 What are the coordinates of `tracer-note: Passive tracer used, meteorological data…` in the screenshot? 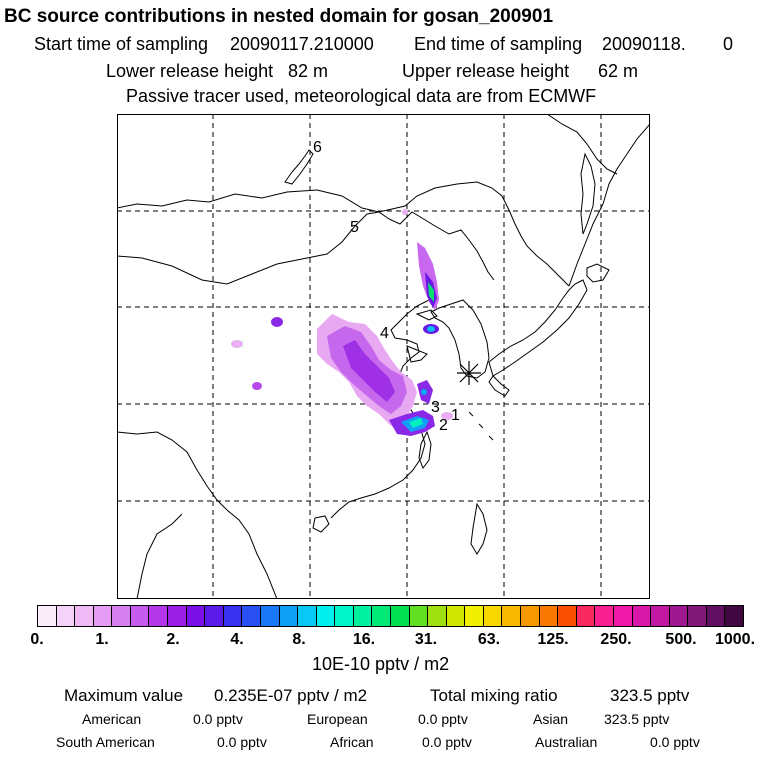 It's located at (361, 96).